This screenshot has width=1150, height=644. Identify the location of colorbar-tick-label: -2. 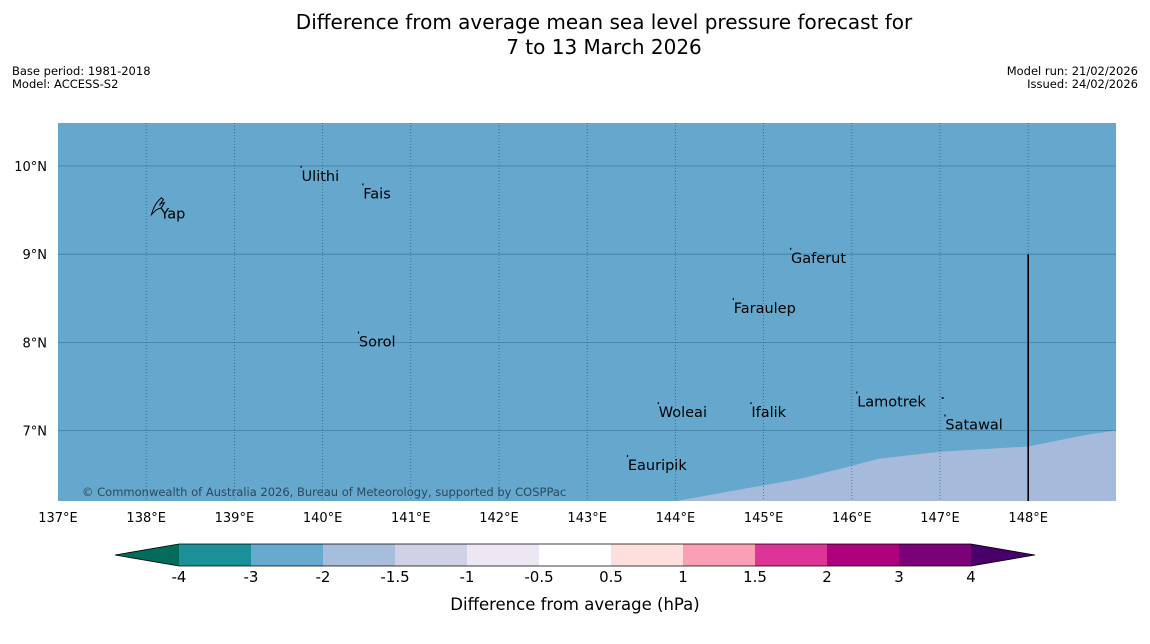
(323, 577).